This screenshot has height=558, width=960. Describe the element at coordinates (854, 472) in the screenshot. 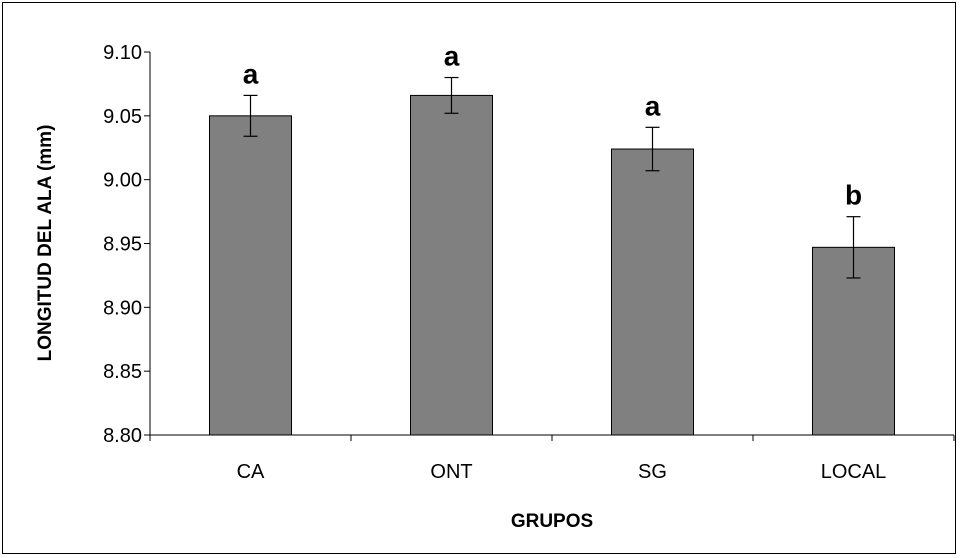

I see `x-tick-label: LOCAL` at that location.